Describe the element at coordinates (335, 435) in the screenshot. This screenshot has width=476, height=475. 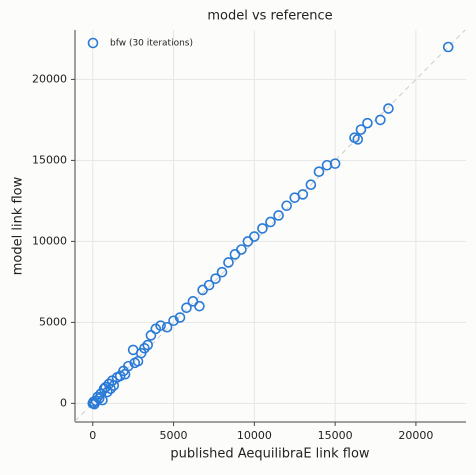
I see `x-tick-label: 15000` at that location.